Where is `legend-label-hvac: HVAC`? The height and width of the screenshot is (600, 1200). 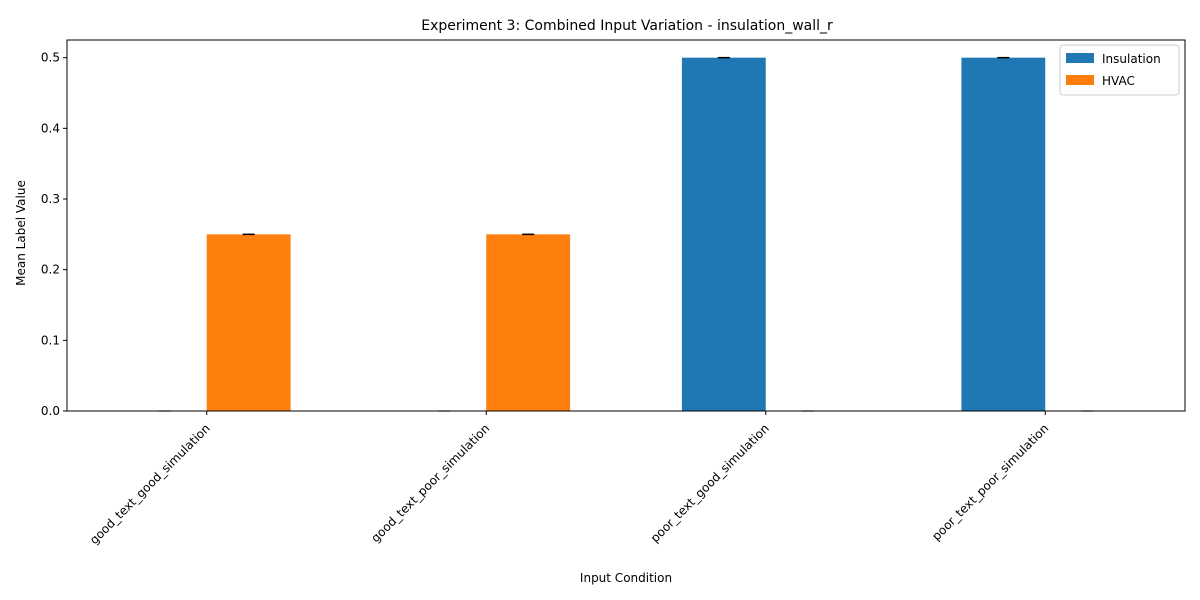 legend-label-hvac: HVAC is located at coordinates (1118, 81).